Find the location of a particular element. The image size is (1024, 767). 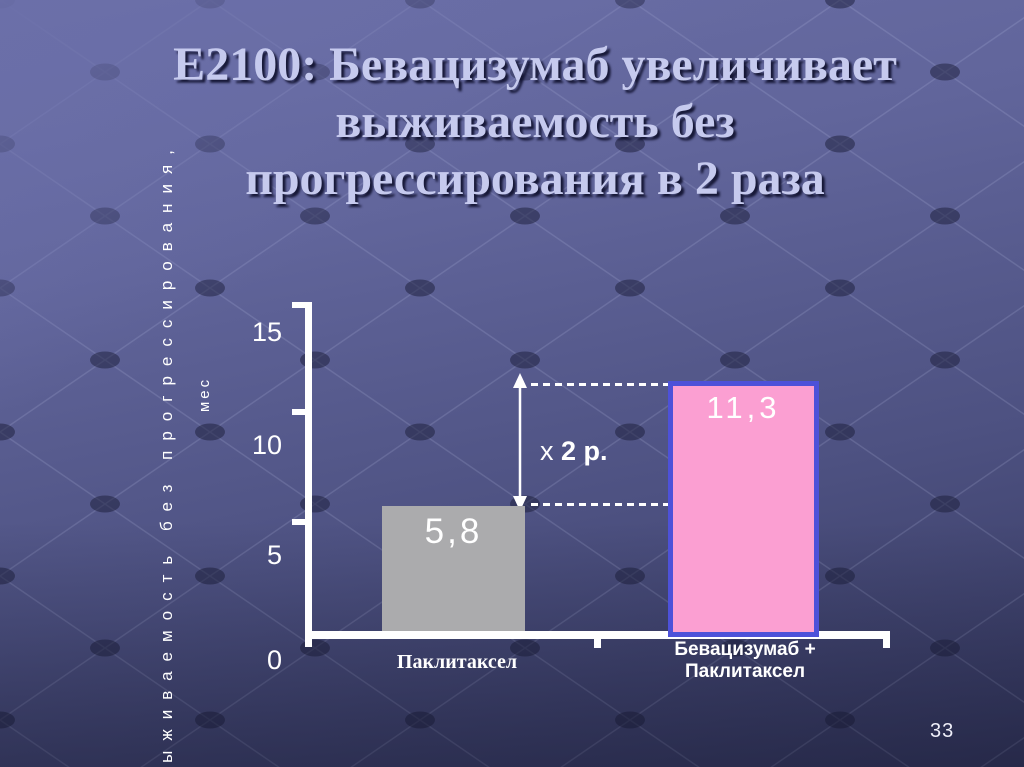

category-label-line-1: Бевацизумаб + is located at coordinates (745, 649).